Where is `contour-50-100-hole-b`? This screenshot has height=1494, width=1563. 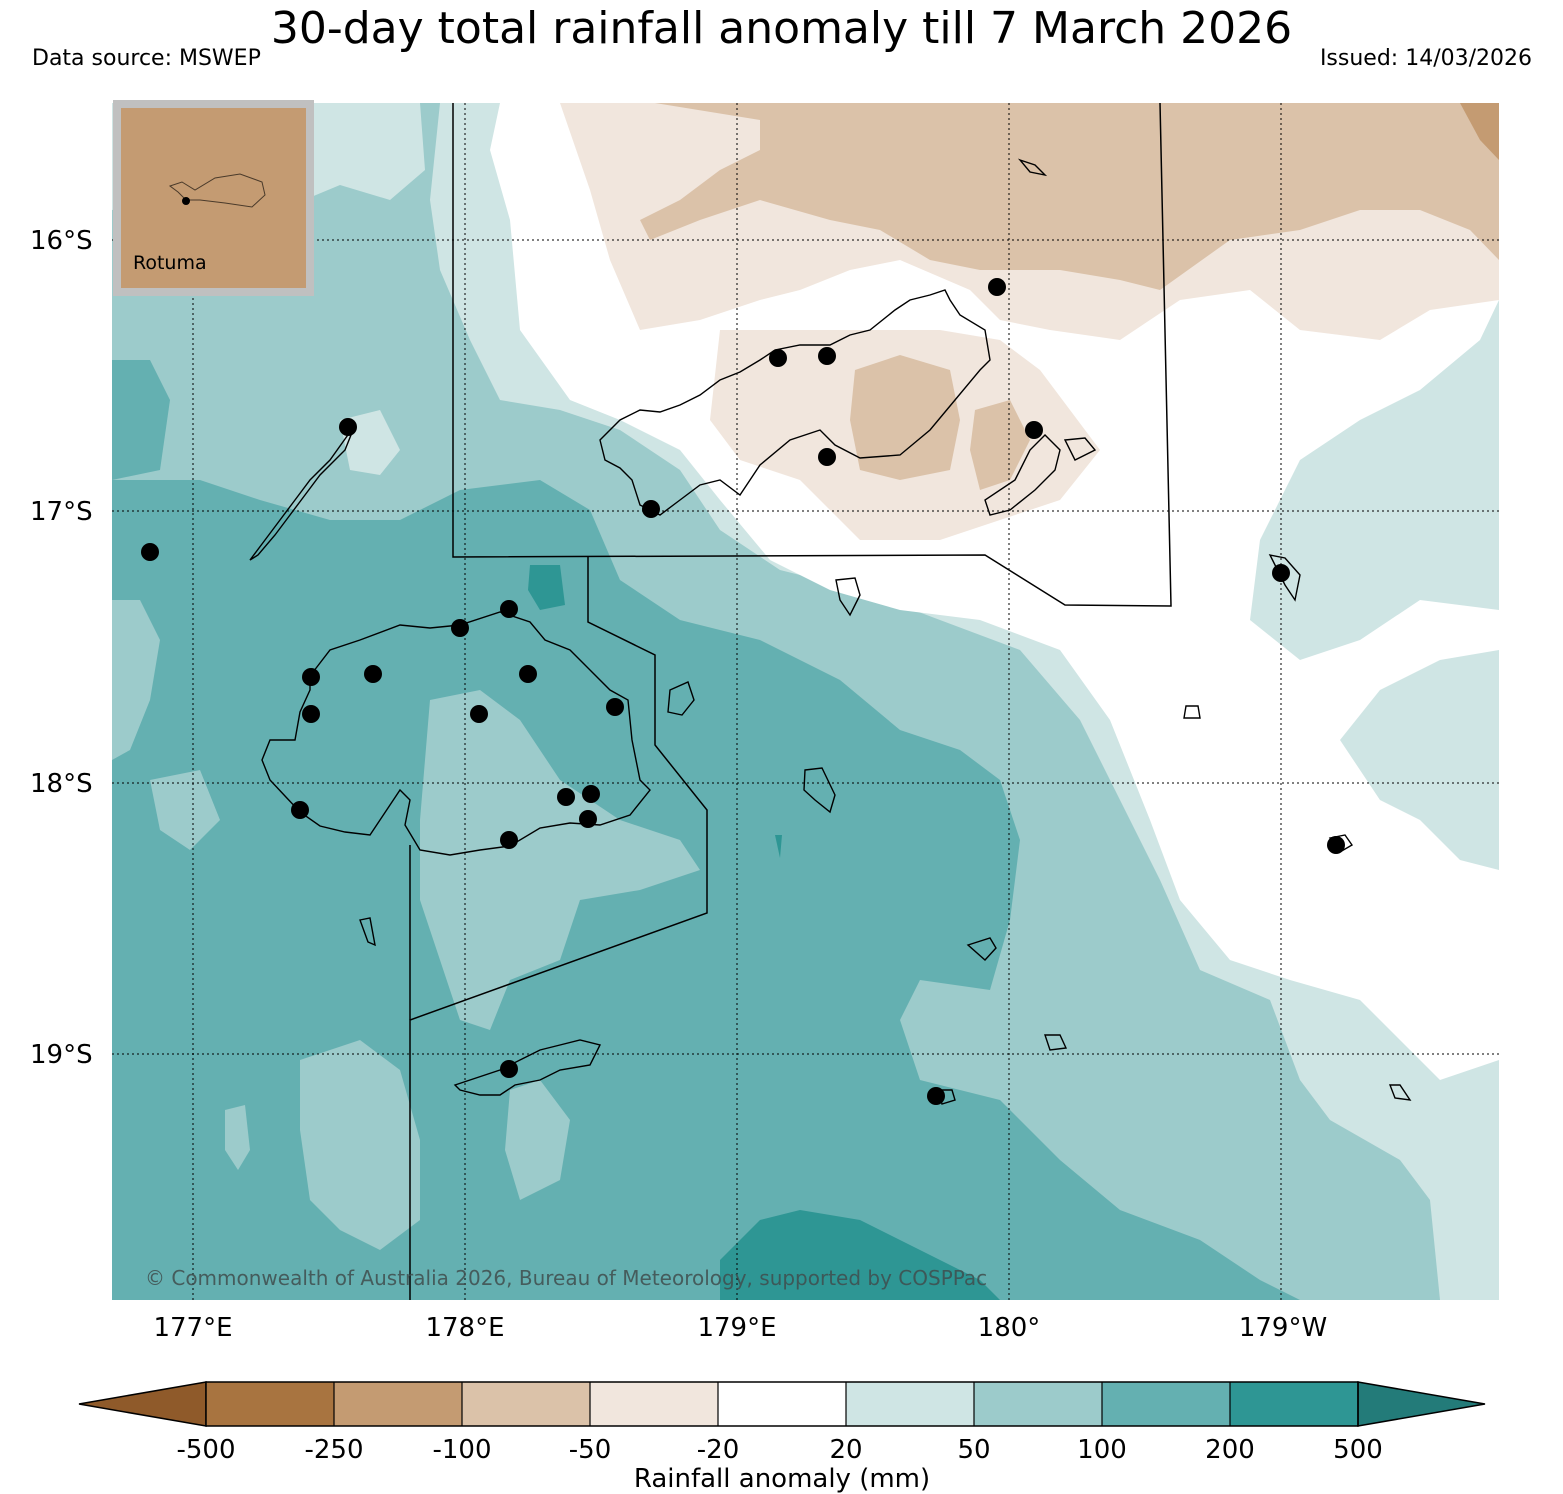
contour-50-100-hole-b is located at coordinates (360, 1145).